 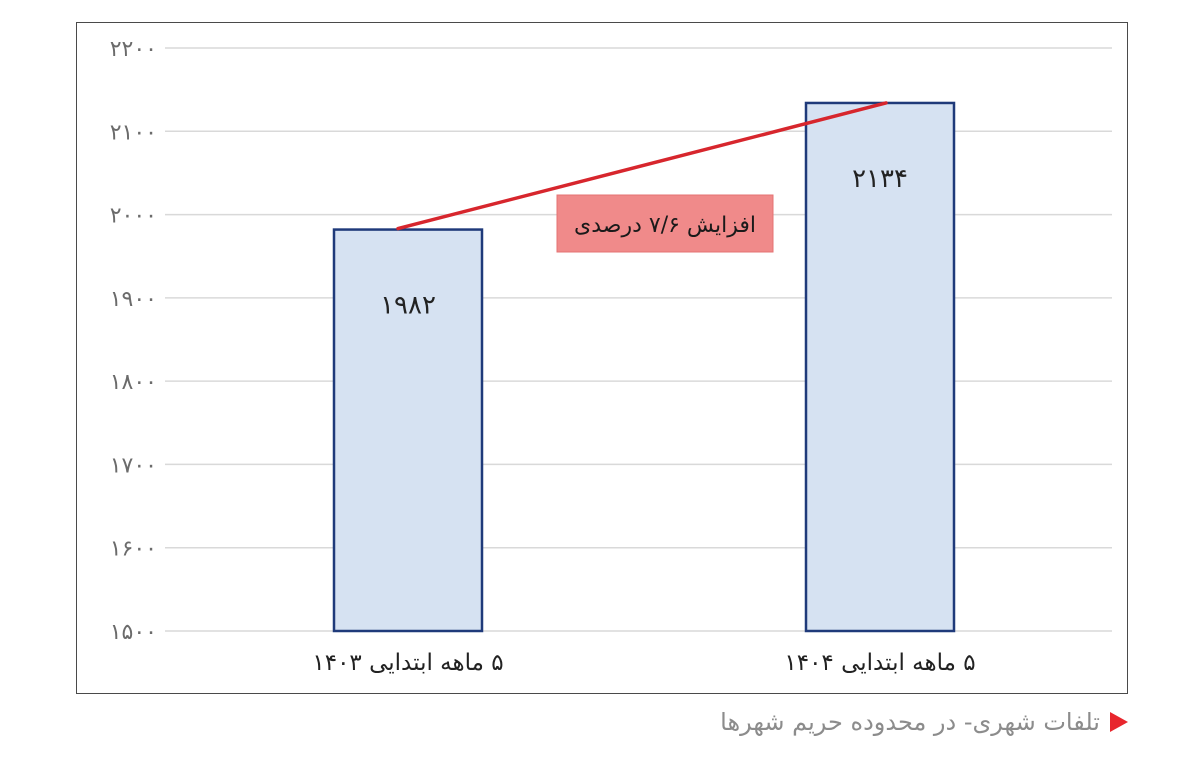 What do you see at coordinates (133, 382) in the screenshot?
I see `y-tick-label: ۱۸۰۰` at bounding box center [133, 382].